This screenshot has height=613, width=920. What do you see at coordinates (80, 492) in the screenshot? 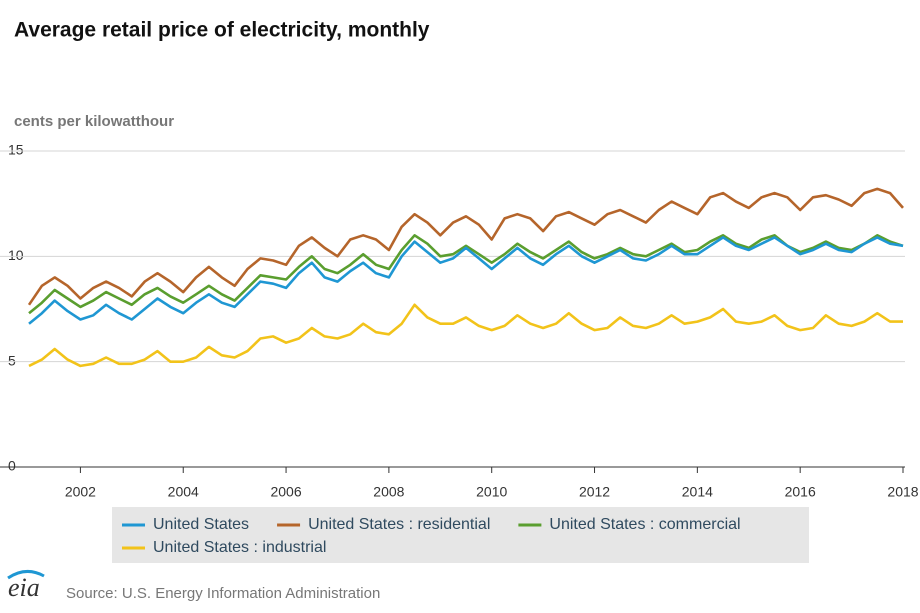
I see `x-tick-label: 2002` at bounding box center [80, 492].